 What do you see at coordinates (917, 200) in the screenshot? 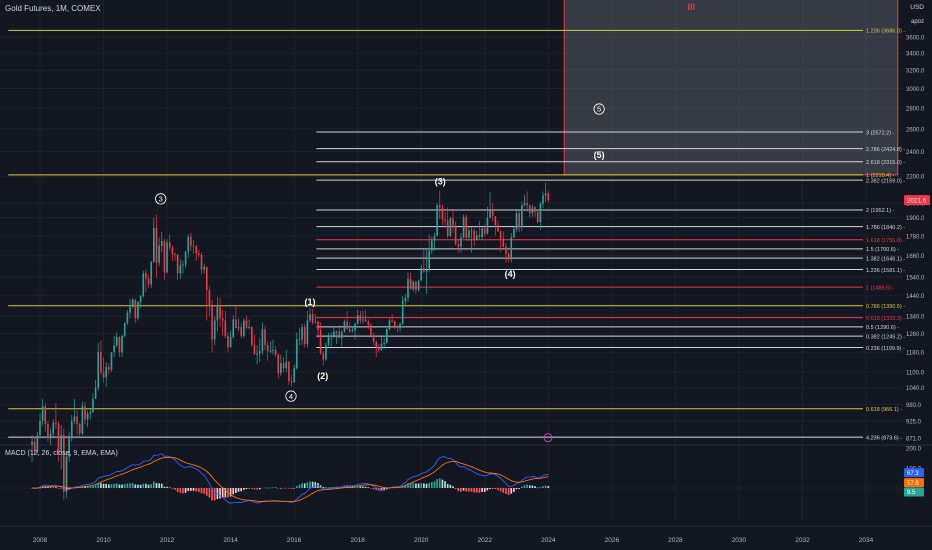
I see `last-price-badge` at bounding box center [917, 200].